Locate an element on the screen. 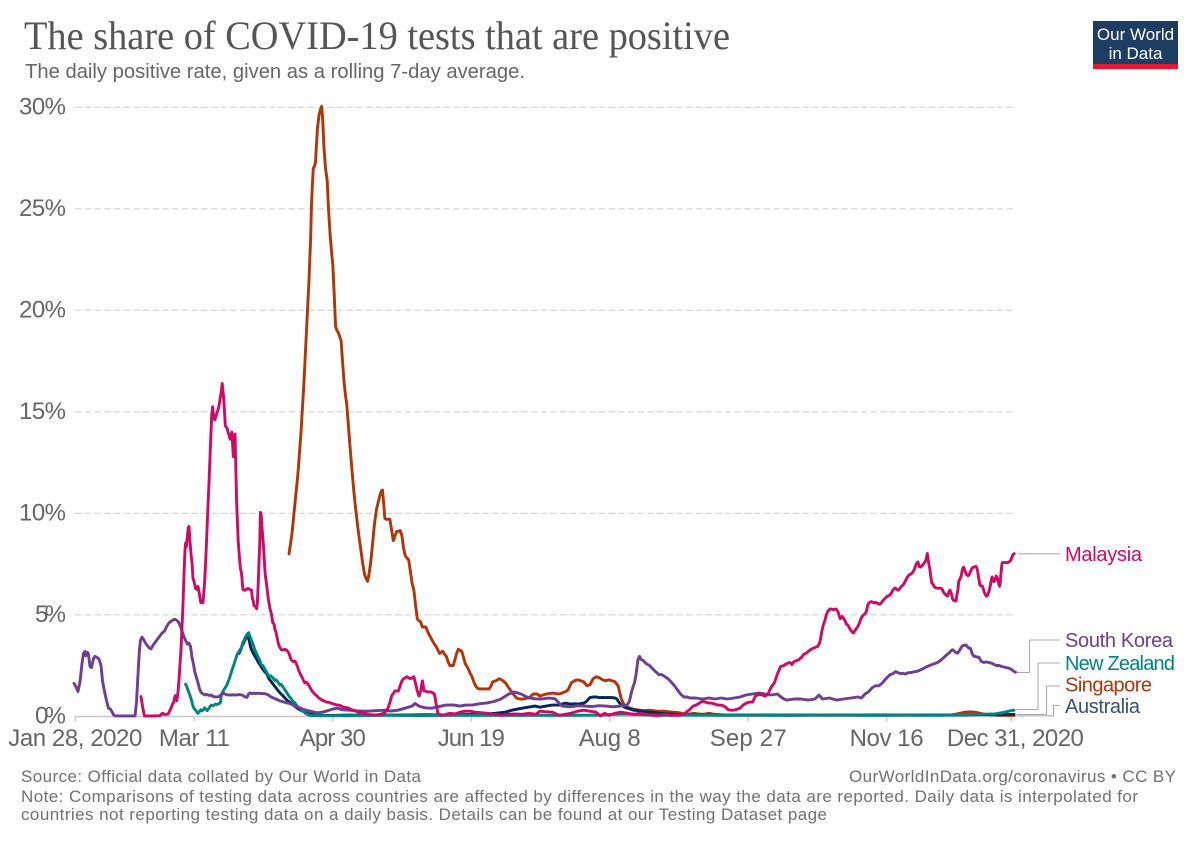  svg-text: 5% is located at coordinates (50, 614).